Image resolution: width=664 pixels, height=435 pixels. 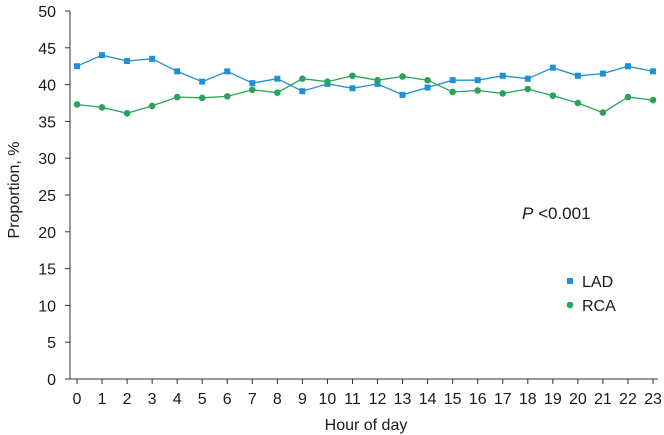 I want to click on x-tick-label: 19, so click(x=553, y=399).